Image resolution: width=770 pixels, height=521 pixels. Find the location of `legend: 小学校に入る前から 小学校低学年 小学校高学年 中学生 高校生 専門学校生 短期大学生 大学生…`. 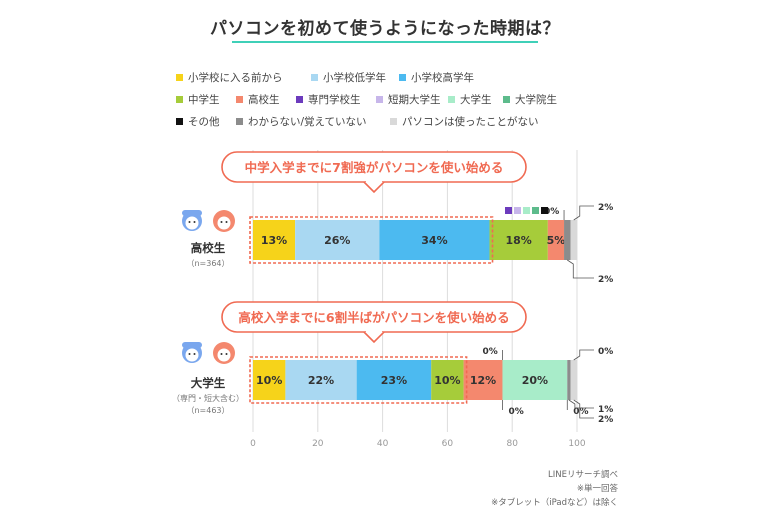

legend: 小学校に入る前から 小学校低学年 小学校高学年 中学生 高校生 専門学校生 短期大学生 大学生… is located at coordinates (406, 99).